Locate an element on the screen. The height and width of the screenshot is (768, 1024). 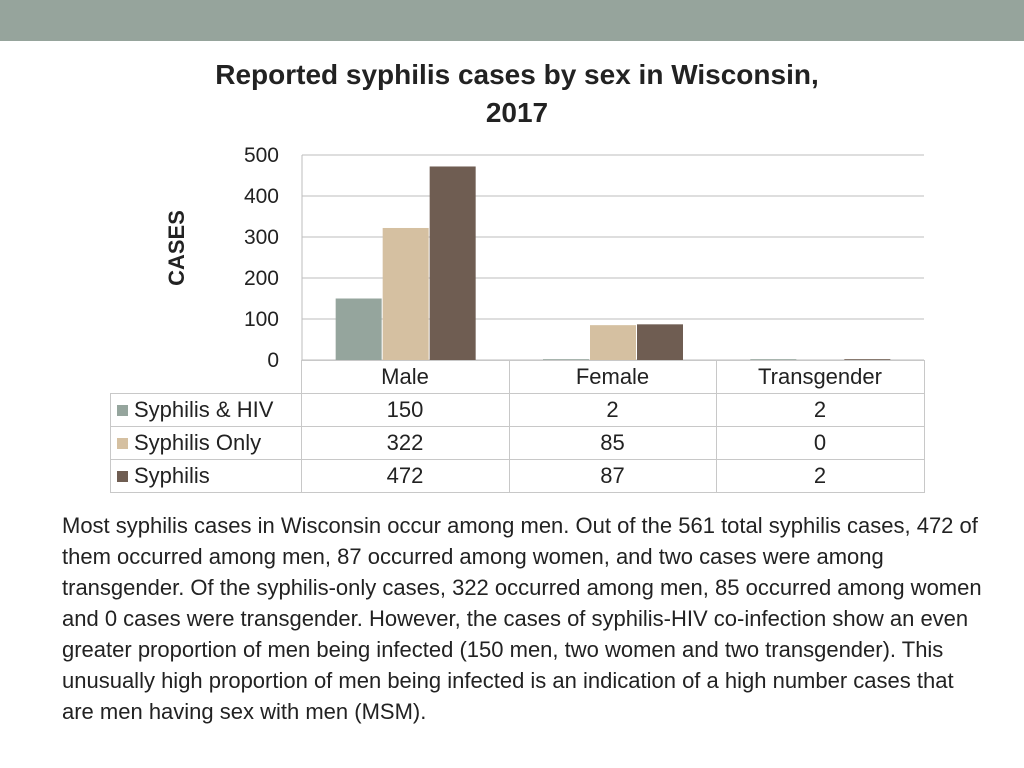
bar-syphilis-transgender is located at coordinates (867, 359).